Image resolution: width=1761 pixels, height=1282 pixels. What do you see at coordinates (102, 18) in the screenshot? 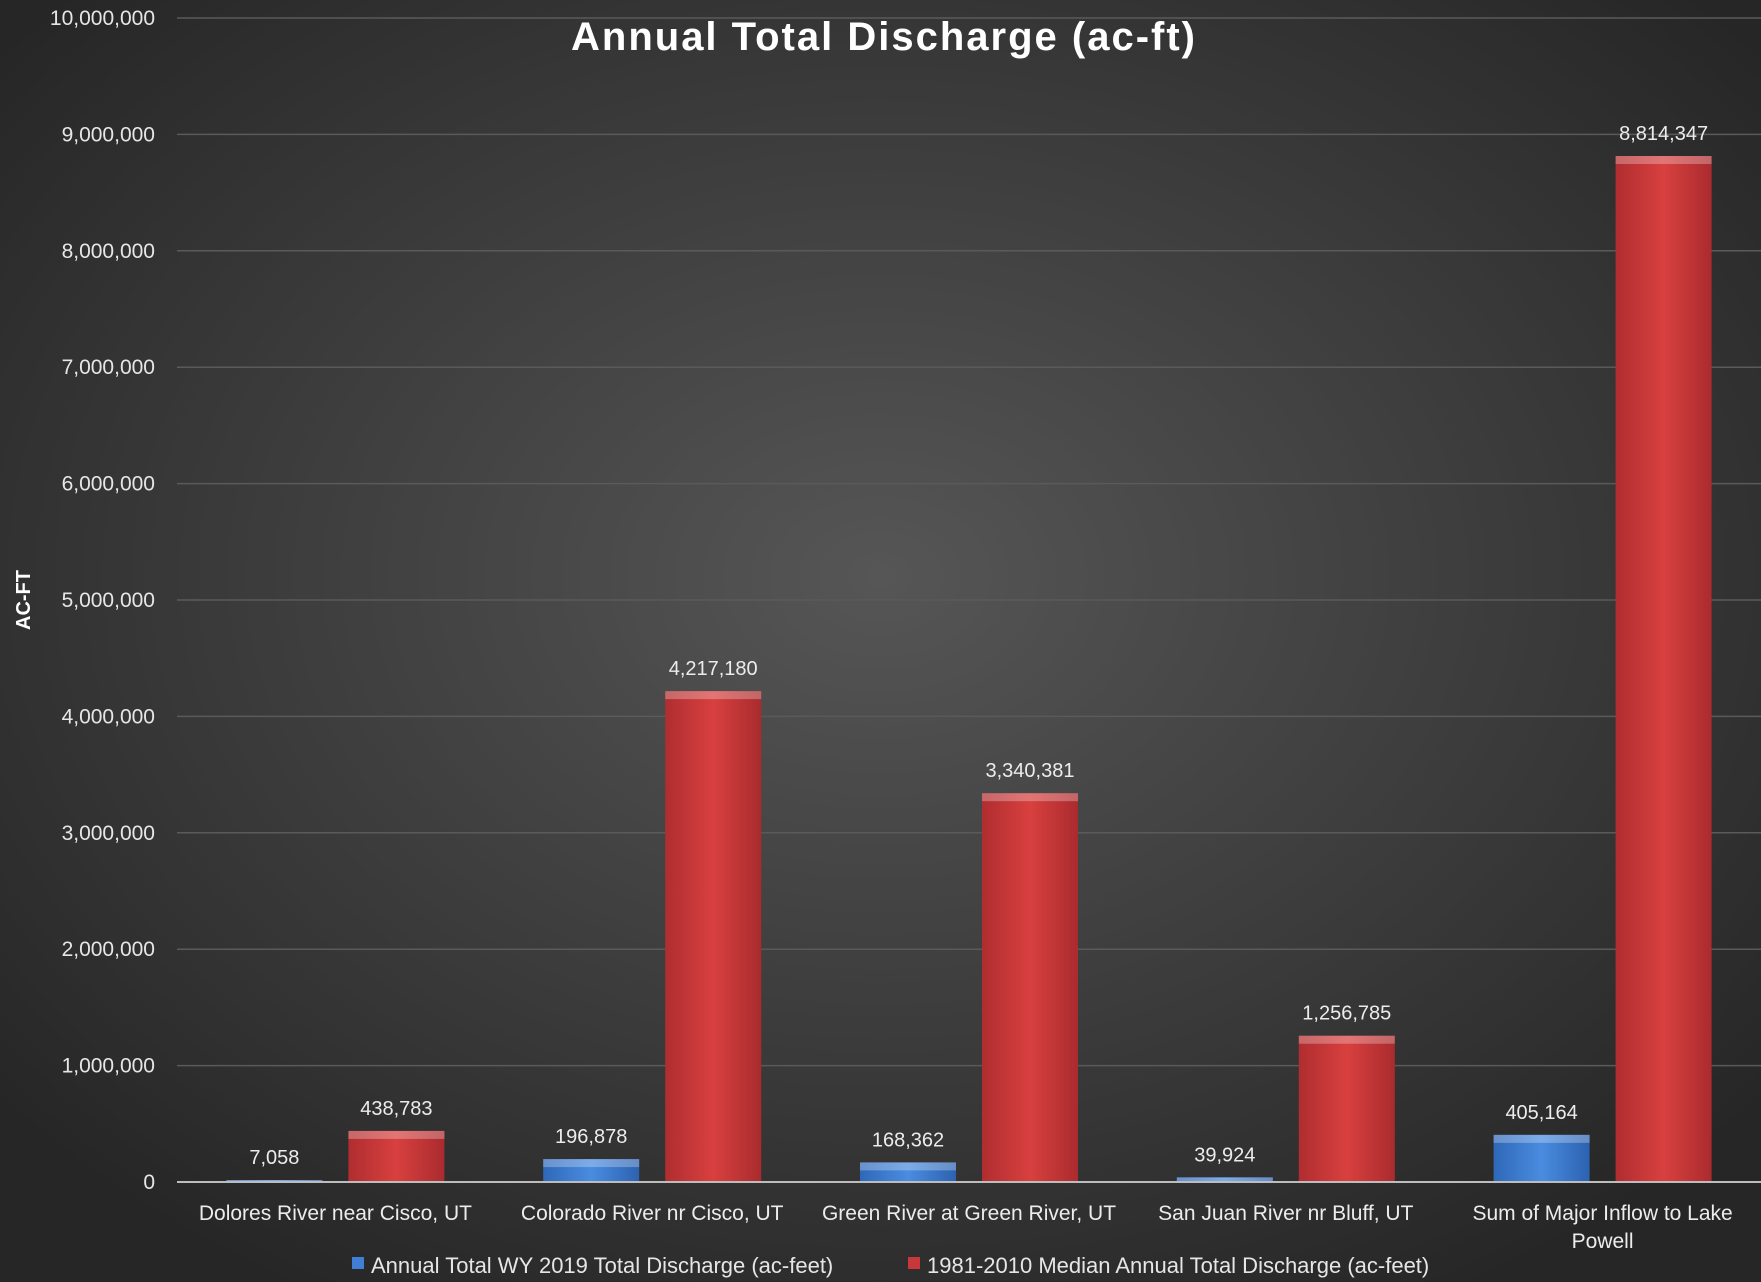
I see `y-tick-label: 10,000,000` at bounding box center [102, 18].